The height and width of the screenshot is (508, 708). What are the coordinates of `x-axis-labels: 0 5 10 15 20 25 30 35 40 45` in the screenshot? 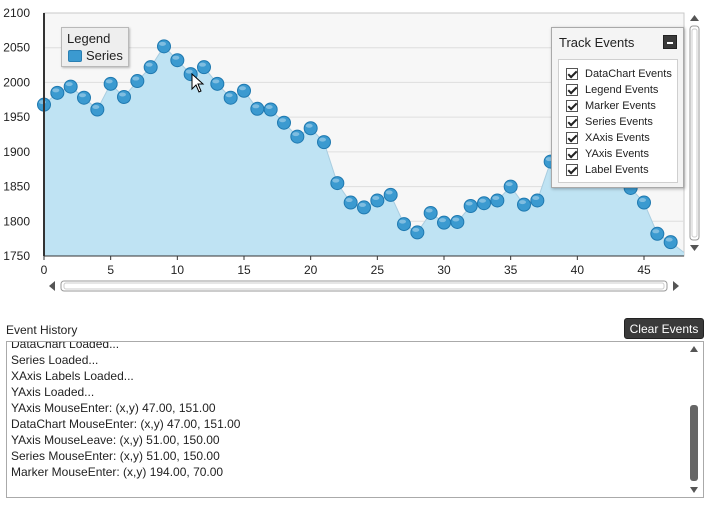 It's located at (346, 266).